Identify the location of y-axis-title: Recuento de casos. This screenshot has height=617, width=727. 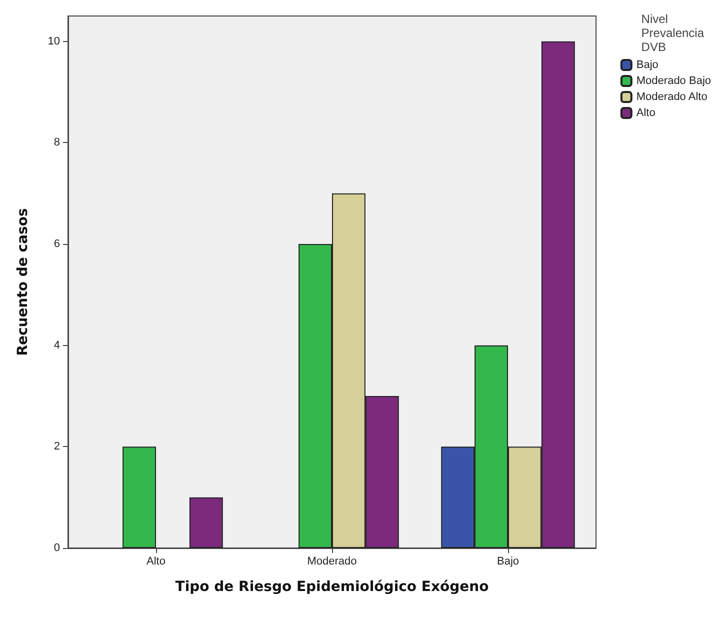
(23, 282).